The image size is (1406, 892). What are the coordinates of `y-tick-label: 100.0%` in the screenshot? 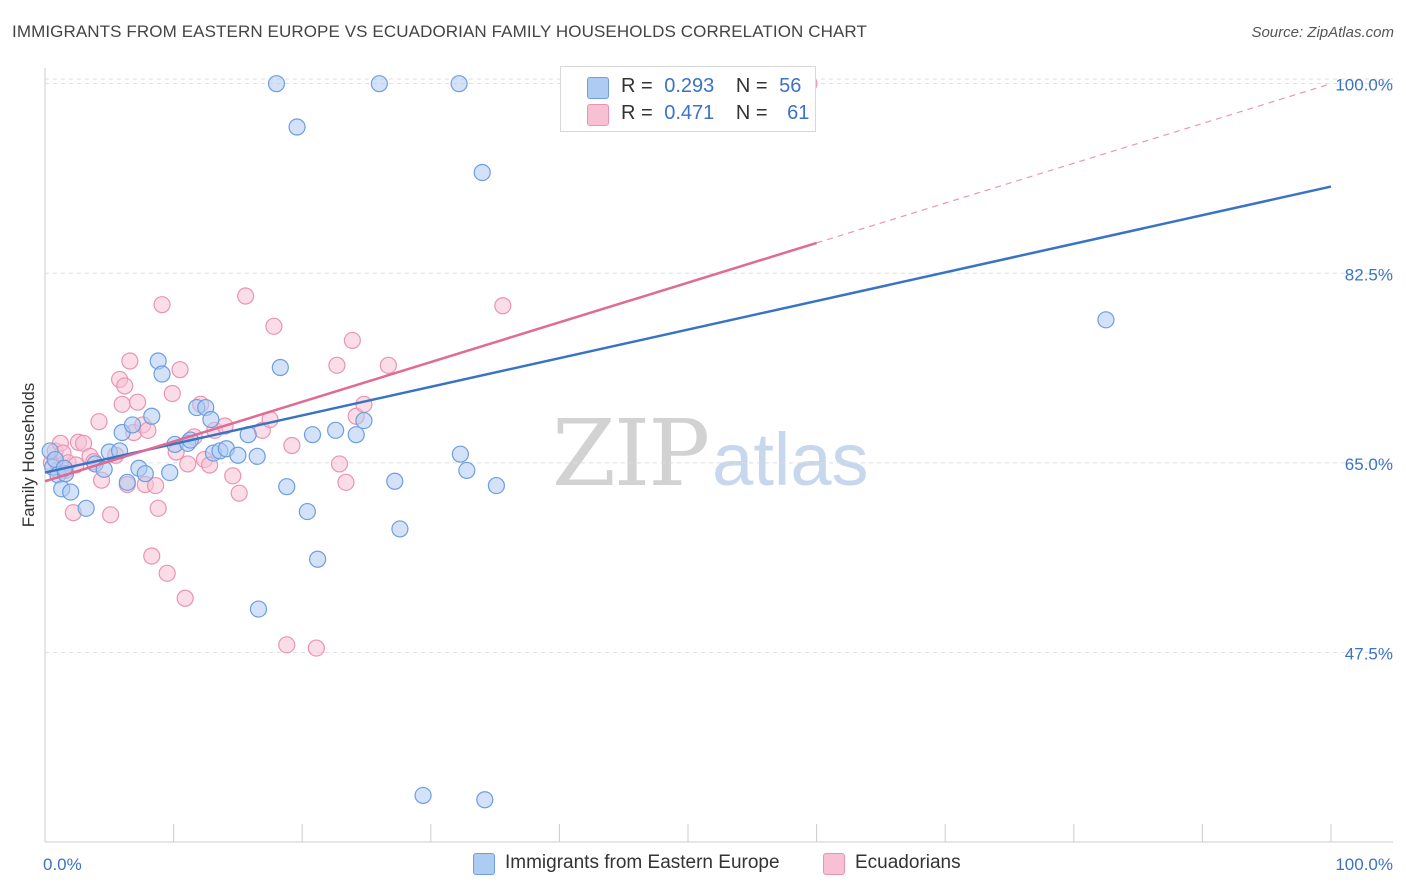 It's located at (1364, 85).